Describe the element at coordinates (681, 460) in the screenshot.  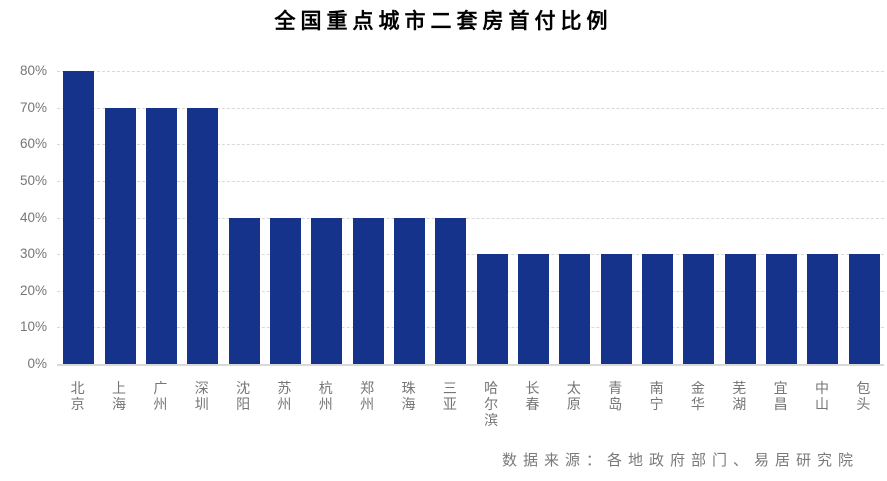
I see `data-source-note: 数据来源：各地政府部门、易居研究院` at that location.